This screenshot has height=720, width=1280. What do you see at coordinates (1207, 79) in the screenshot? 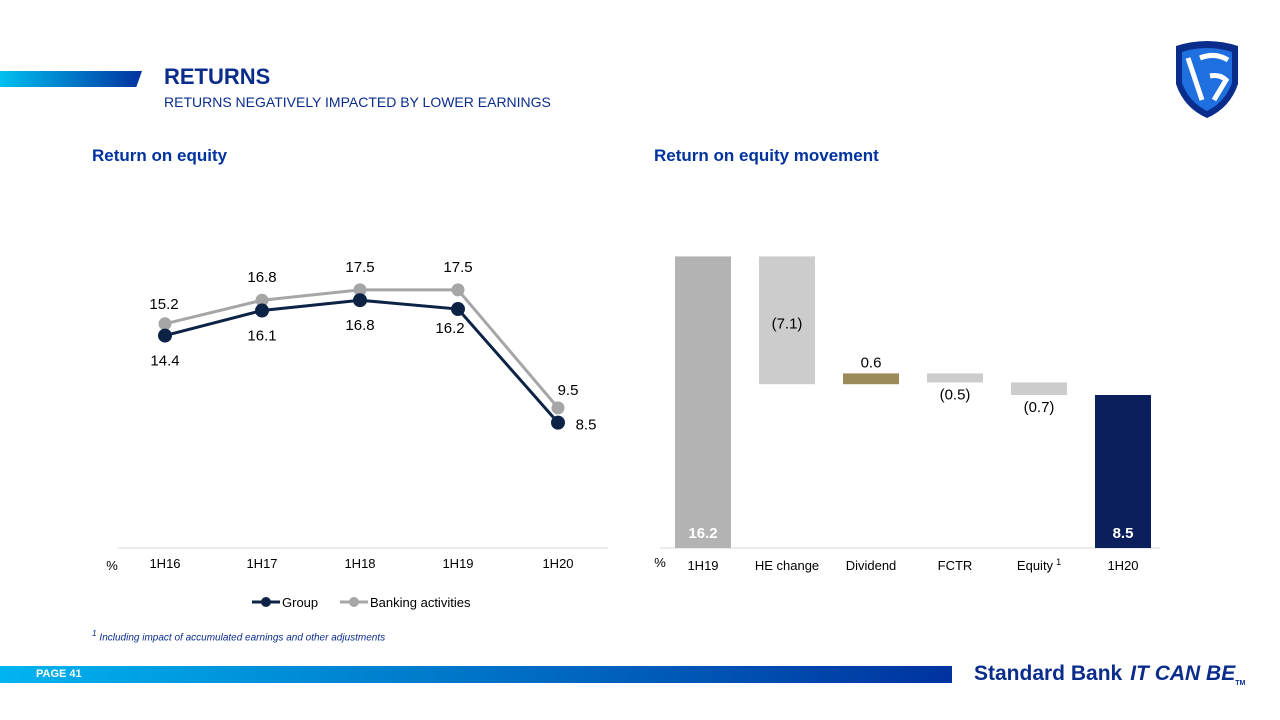
I see `standard-bank-shield-logo` at bounding box center [1207, 79].